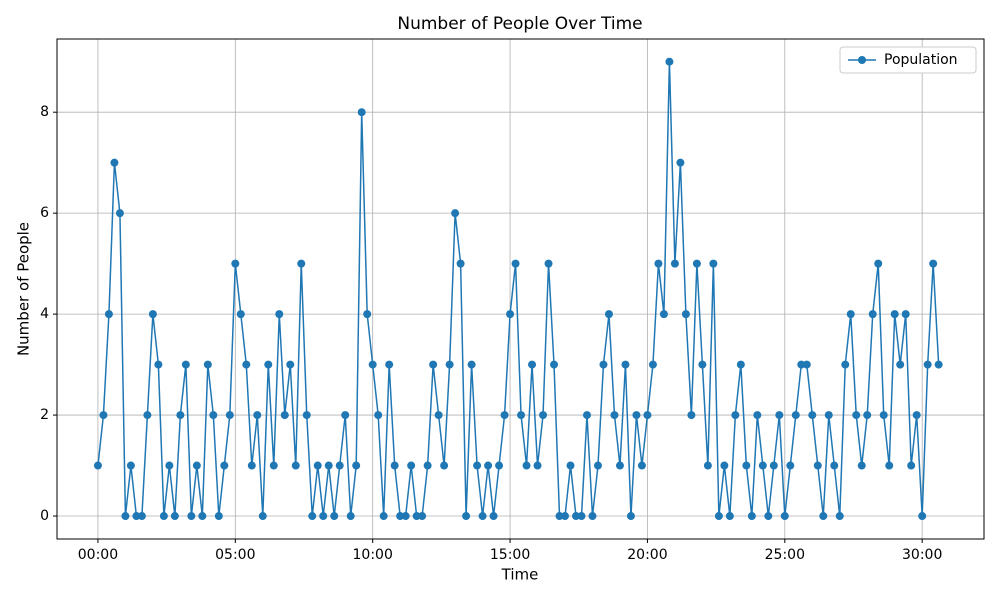 This screenshot has width=1000, height=604. Describe the element at coordinates (785, 555) in the screenshot. I see `x-tick-label: 25:00` at that location.